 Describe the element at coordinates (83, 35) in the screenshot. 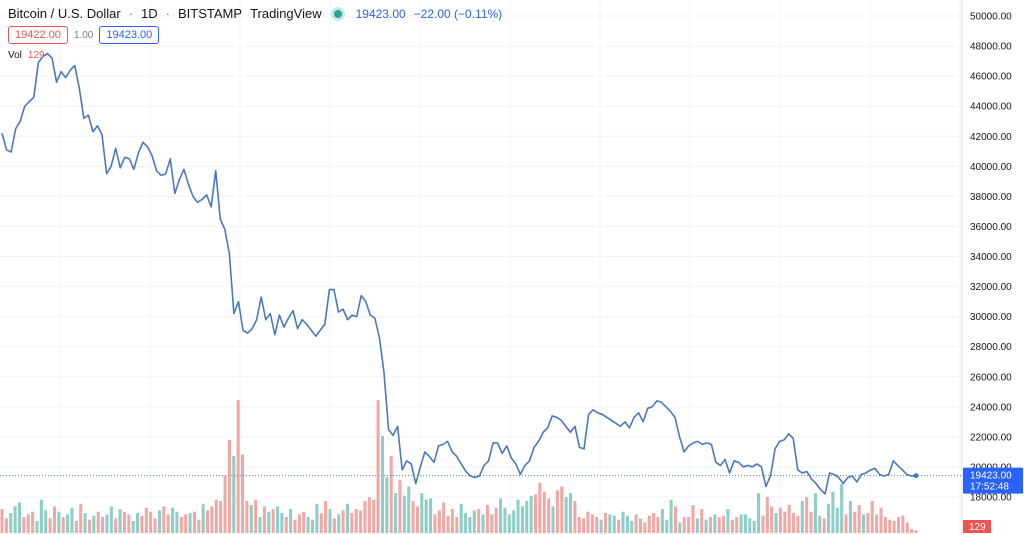

I see `spread-label: 1.00` at that location.